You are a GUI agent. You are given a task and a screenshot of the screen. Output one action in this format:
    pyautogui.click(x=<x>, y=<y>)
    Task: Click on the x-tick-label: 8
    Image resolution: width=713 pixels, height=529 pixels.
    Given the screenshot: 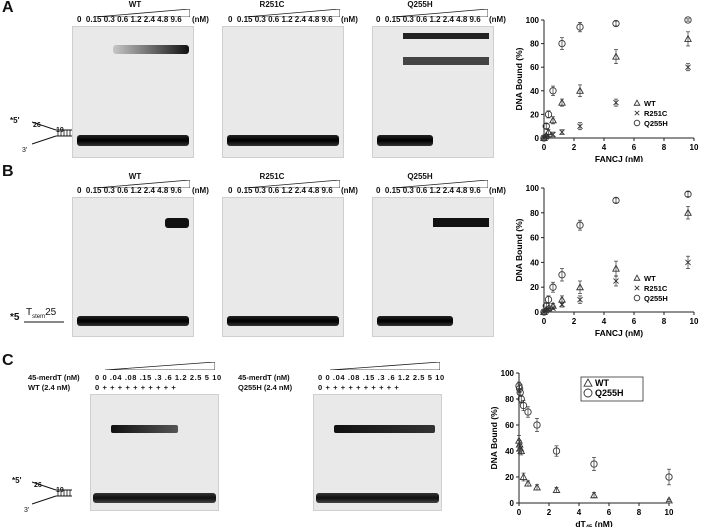 What is the action you would take?
    pyautogui.click(x=664, y=321)
    